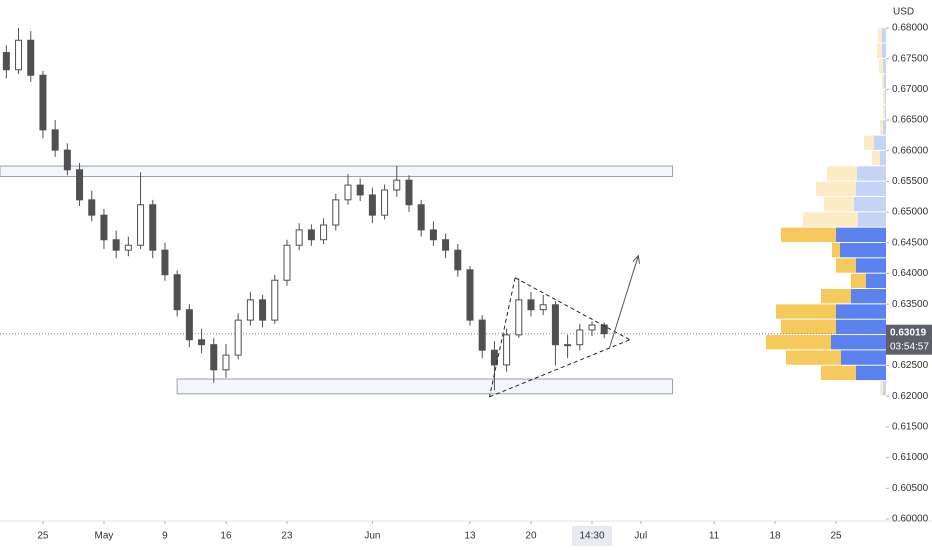 The height and width of the screenshot is (550, 932). What do you see at coordinates (910, 273) in the screenshot?
I see `y-tick-label: 0.64000` at bounding box center [910, 273].